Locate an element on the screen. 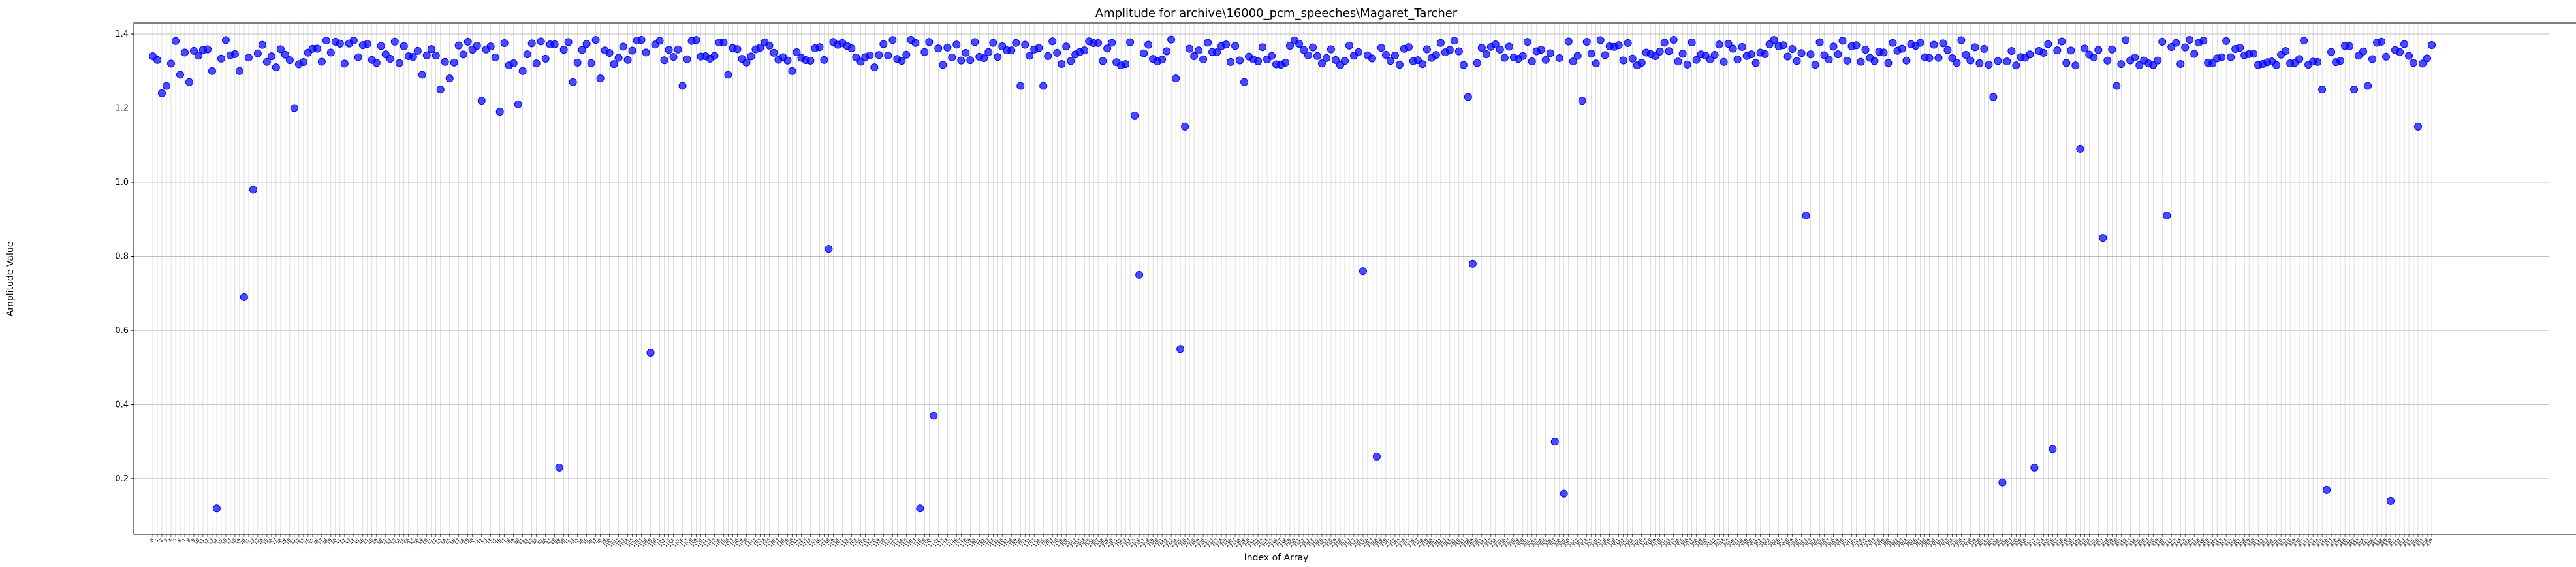  x-tick-label: 80 is located at coordinates (516, 541).